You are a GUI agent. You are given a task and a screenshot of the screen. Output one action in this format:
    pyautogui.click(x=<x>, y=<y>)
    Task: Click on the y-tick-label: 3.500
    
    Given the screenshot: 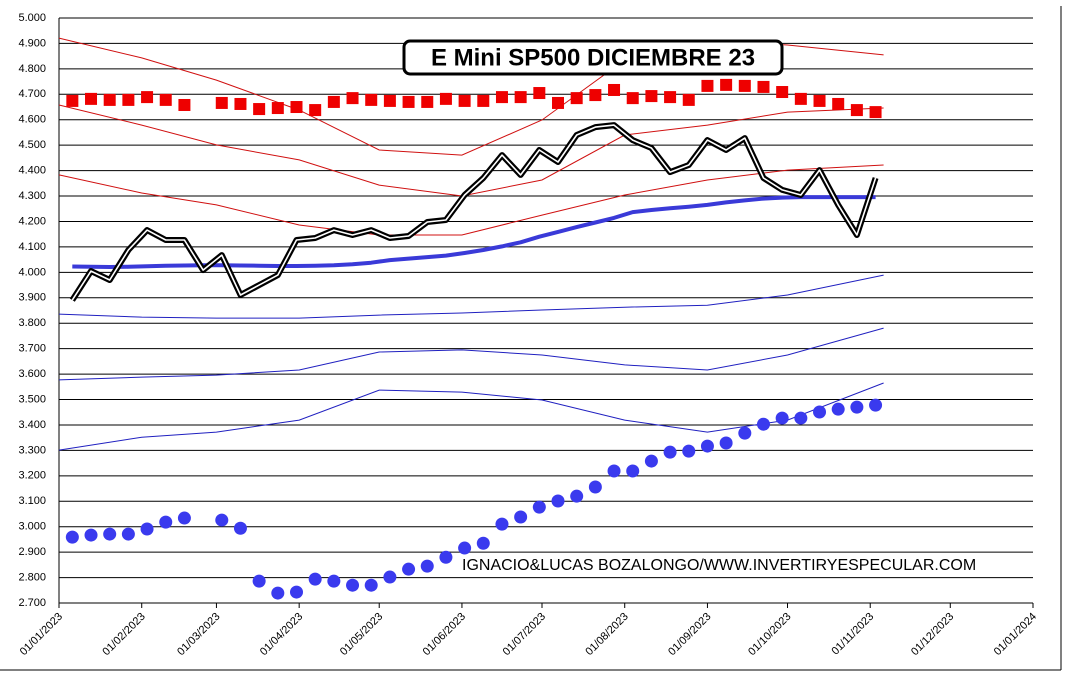 What is the action you would take?
    pyautogui.click(x=32, y=399)
    